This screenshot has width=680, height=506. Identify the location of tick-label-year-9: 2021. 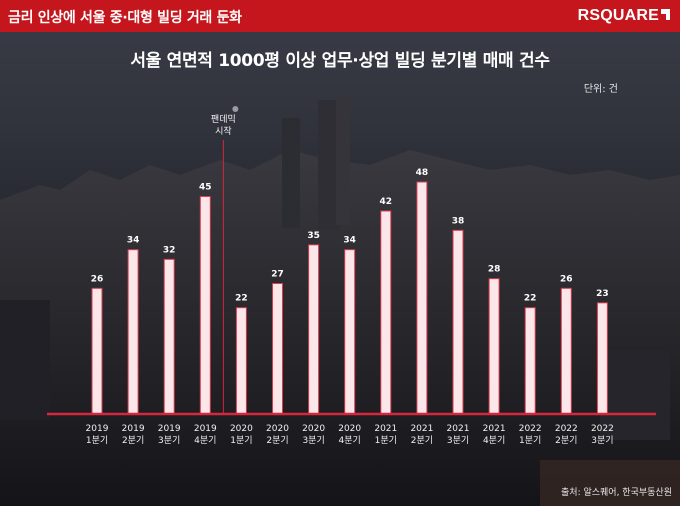
(421, 429).